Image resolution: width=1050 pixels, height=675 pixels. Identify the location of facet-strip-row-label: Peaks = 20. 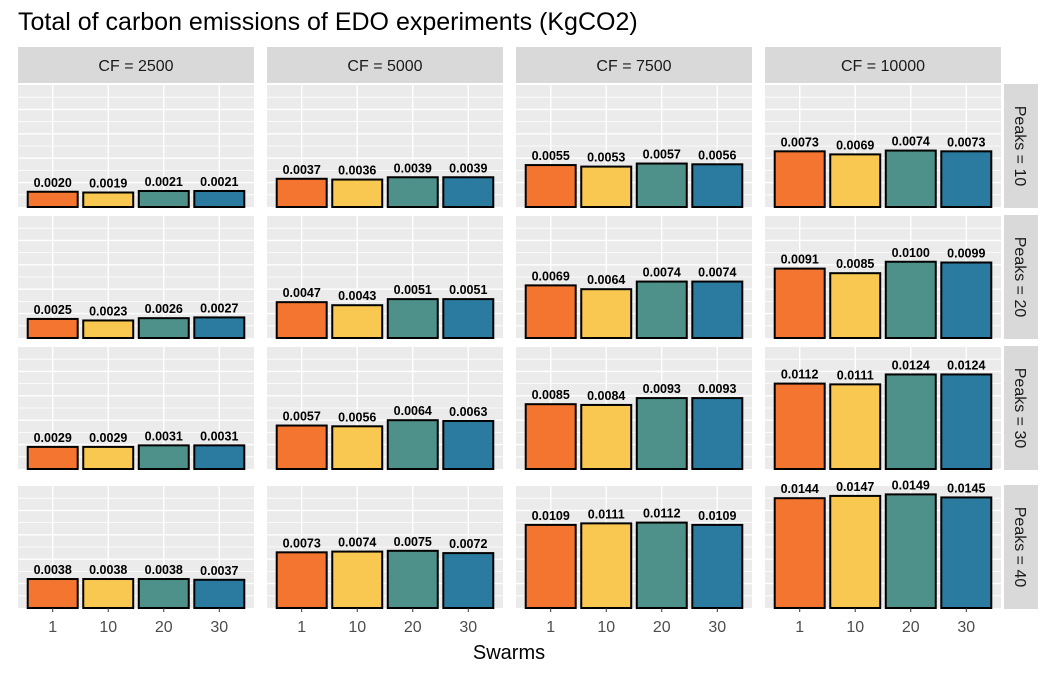
(1019, 277).